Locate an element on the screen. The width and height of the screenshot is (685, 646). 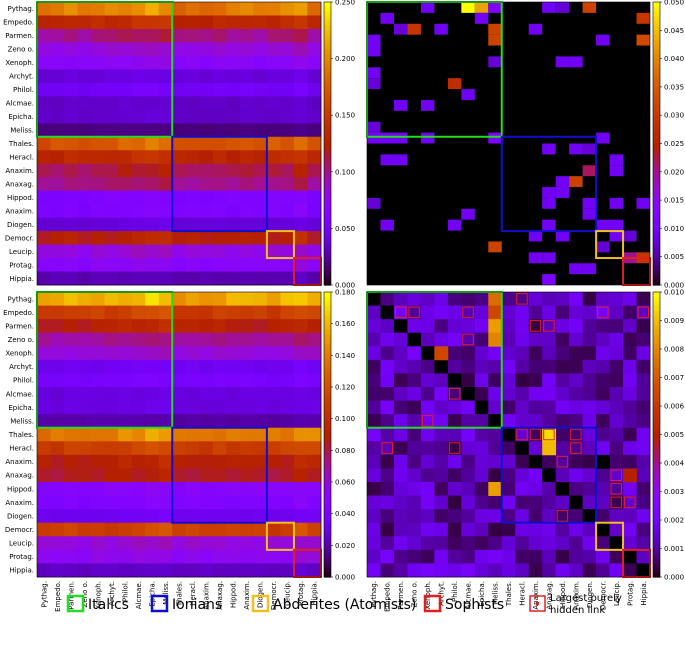
colorbar-tick-label: 0.015 is located at coordinates (674, 201).